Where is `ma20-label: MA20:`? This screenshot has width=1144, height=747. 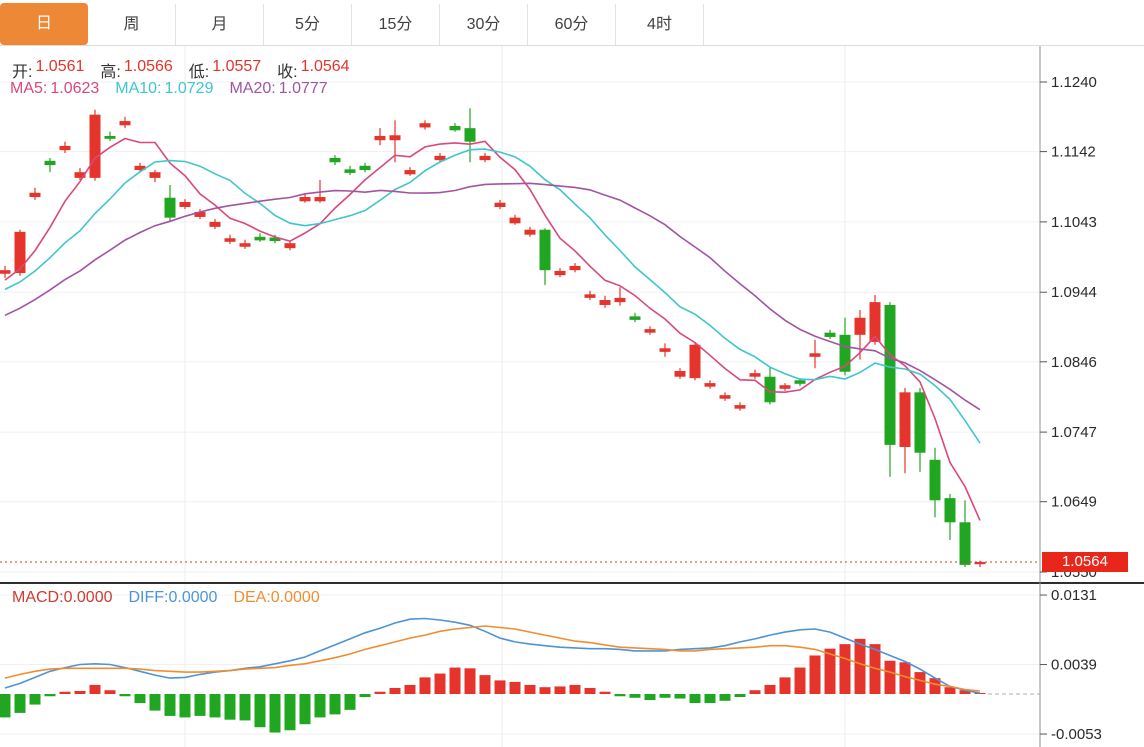
ma20-label: MA20: is located at coordinates (252, 88).